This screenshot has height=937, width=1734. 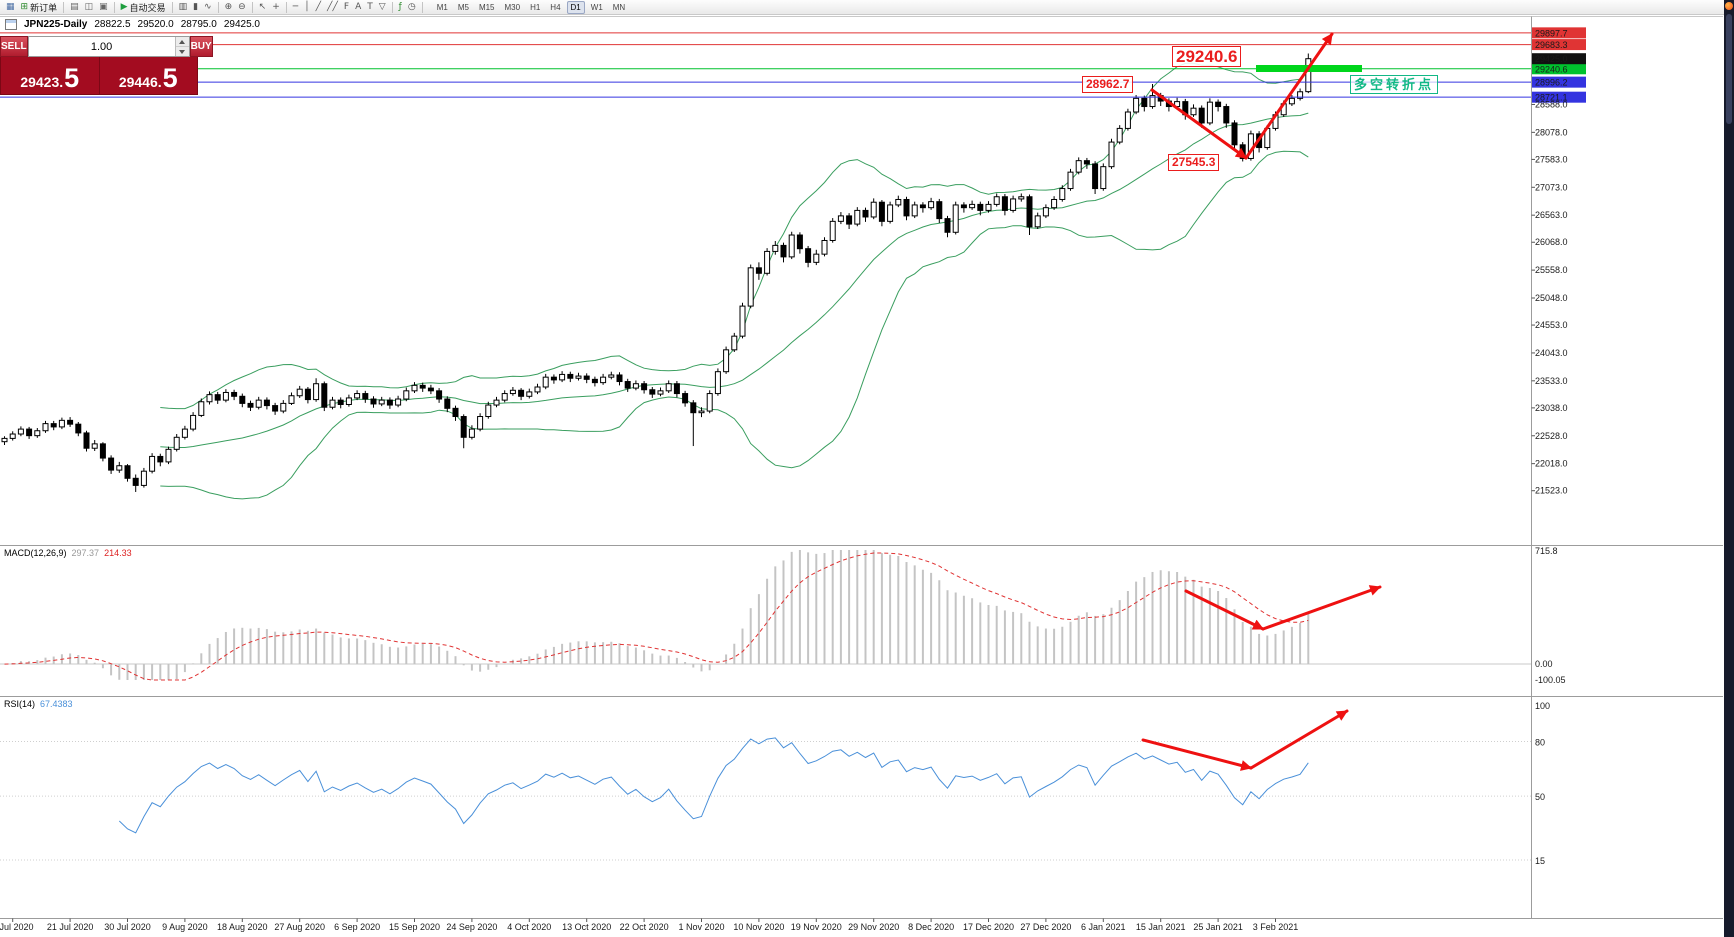 What do you see at coordinates (1551, 159) in the screenshot?
I see `svg-text: 27583.0` at bounding box center [1551, 159].